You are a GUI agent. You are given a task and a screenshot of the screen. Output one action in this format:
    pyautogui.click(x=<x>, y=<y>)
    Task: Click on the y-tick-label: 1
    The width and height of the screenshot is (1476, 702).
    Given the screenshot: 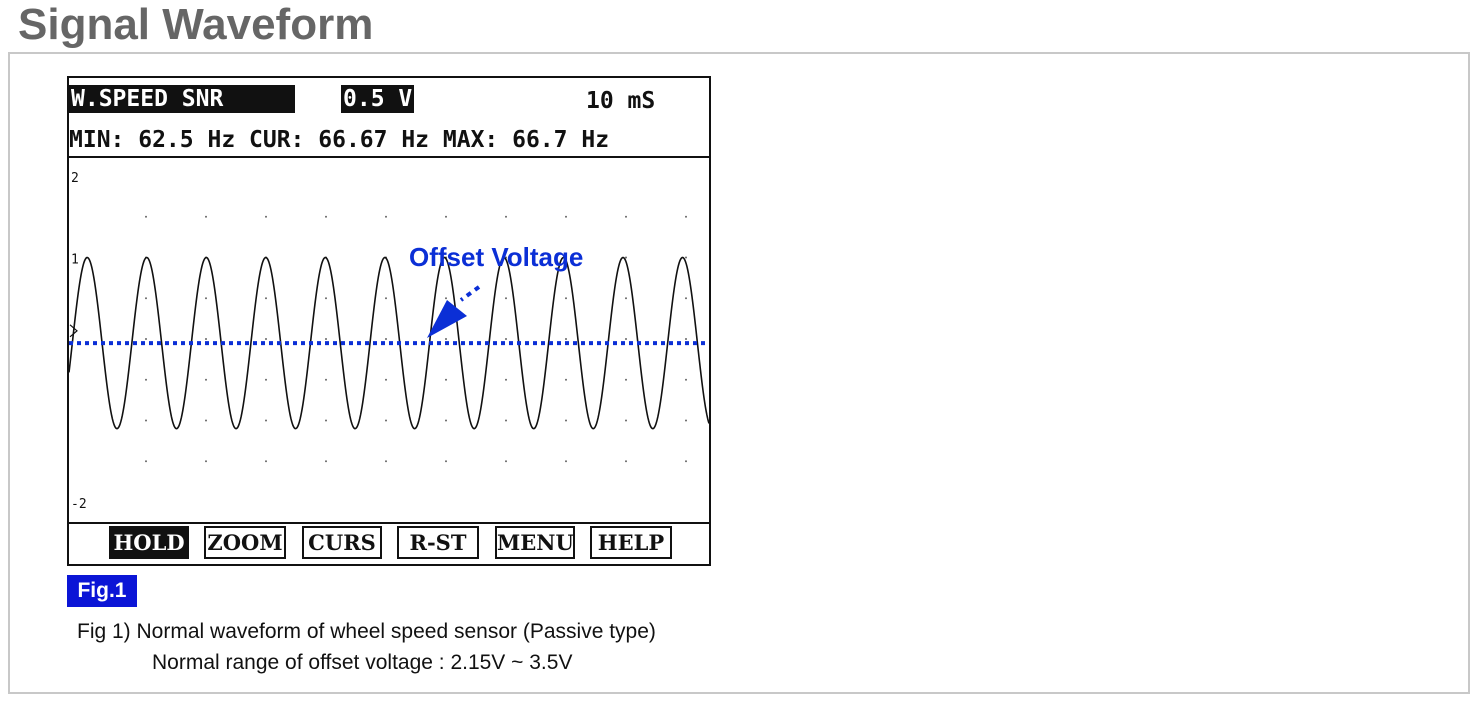 What is the action you would take?
    pyautogui.click(x=75, y=260)
    